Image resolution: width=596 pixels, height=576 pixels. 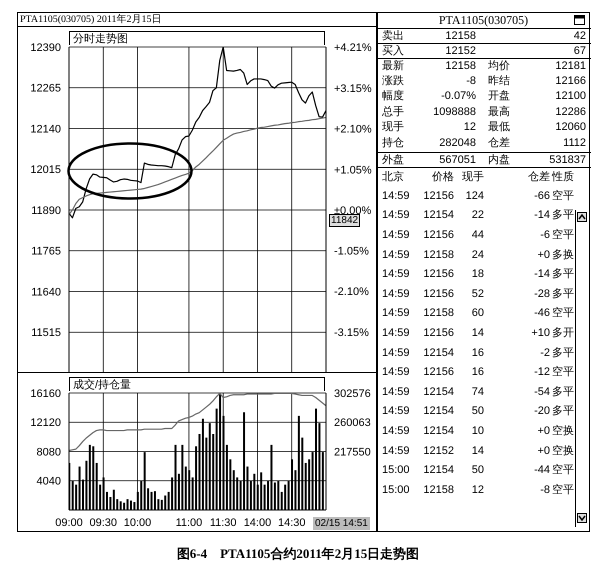 I want to click on y2-tick-label: 302576, so click(x=352, y=394).